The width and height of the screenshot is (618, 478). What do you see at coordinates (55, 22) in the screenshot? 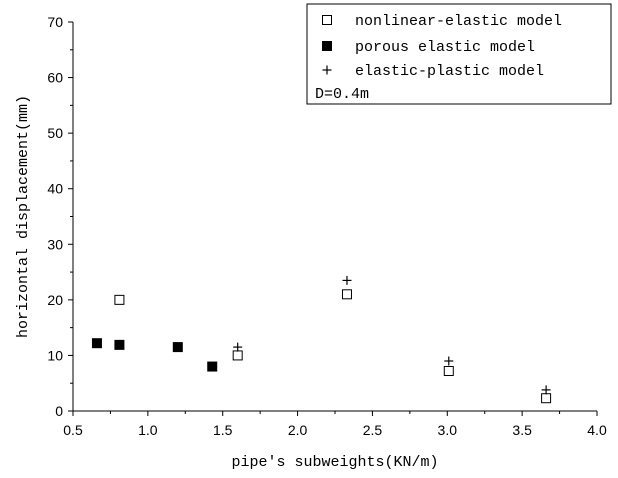
I see `y-tick-label: 70` at bounding box center [55, 22].